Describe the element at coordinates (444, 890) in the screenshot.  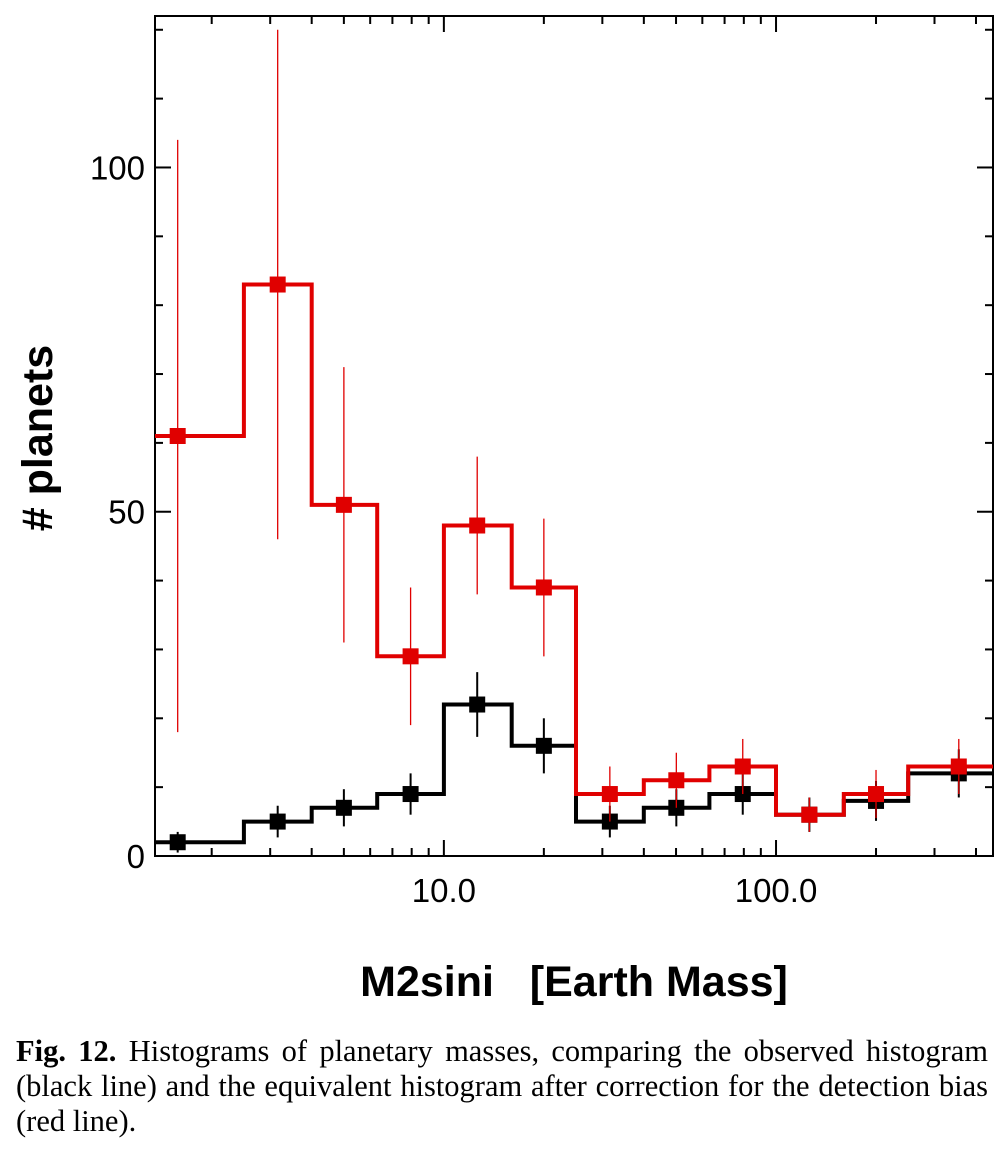
I see `x-tick-label: 10.0` at that location.